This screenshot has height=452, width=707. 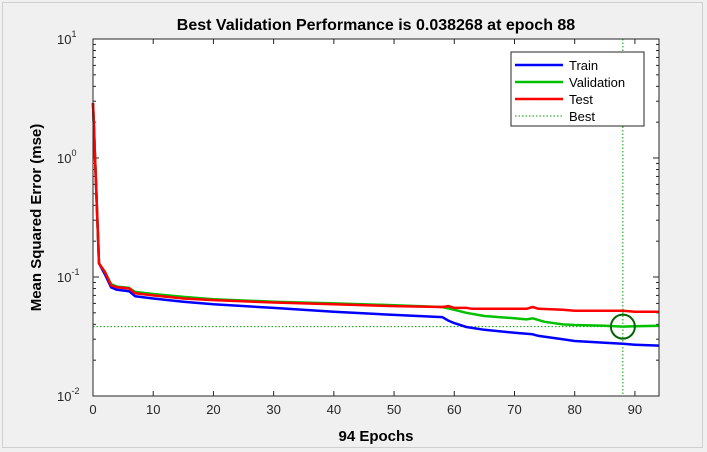 I want to click on x-tick-label: 10, so click(x=153, y=409).